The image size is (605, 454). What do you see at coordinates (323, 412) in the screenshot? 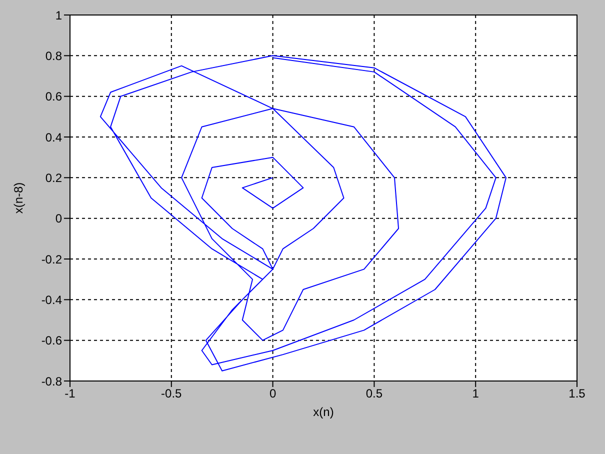
I see `x-axis-title: x(n)` at bounding box center [323, 412].